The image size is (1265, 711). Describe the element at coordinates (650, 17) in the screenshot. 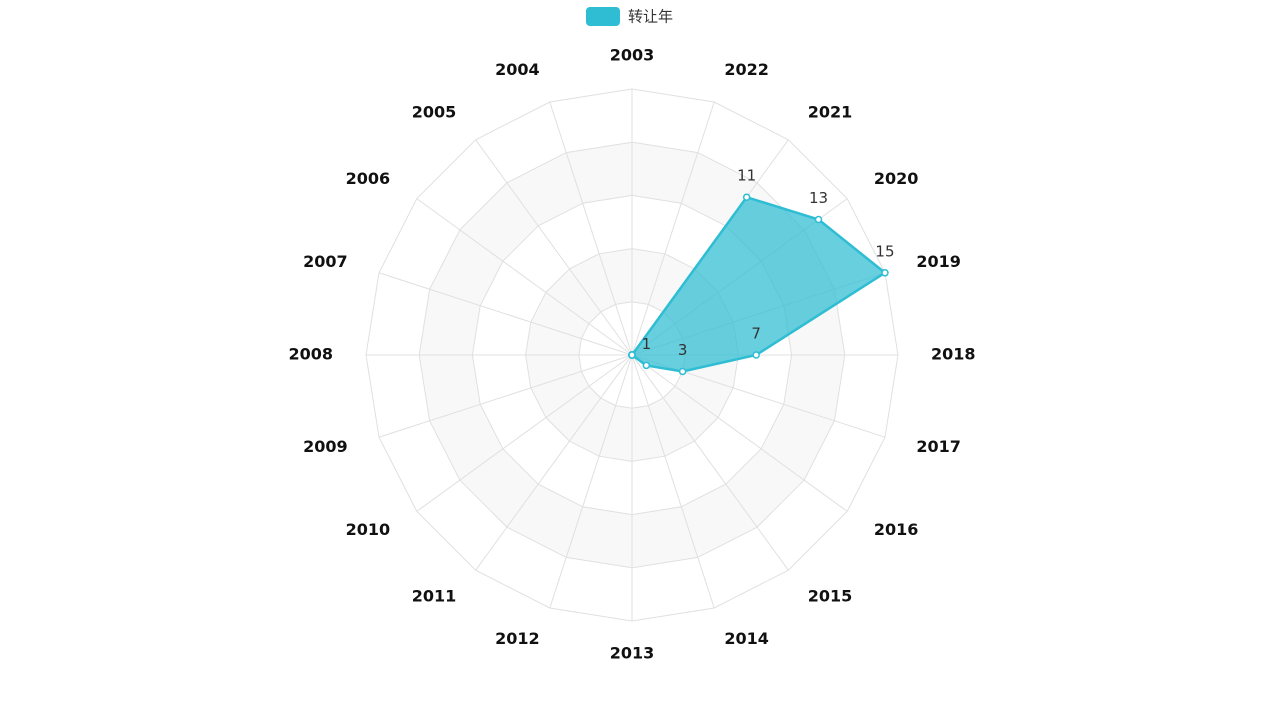

I see `legend-label: 转让年` at that location.